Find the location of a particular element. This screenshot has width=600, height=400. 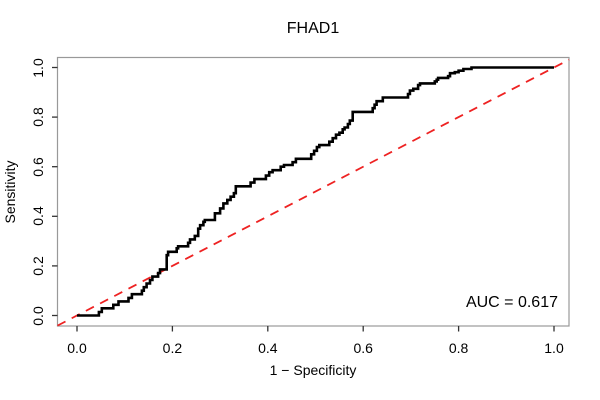

x-tick-label: 0.6 is located at coordinates (363, 348).